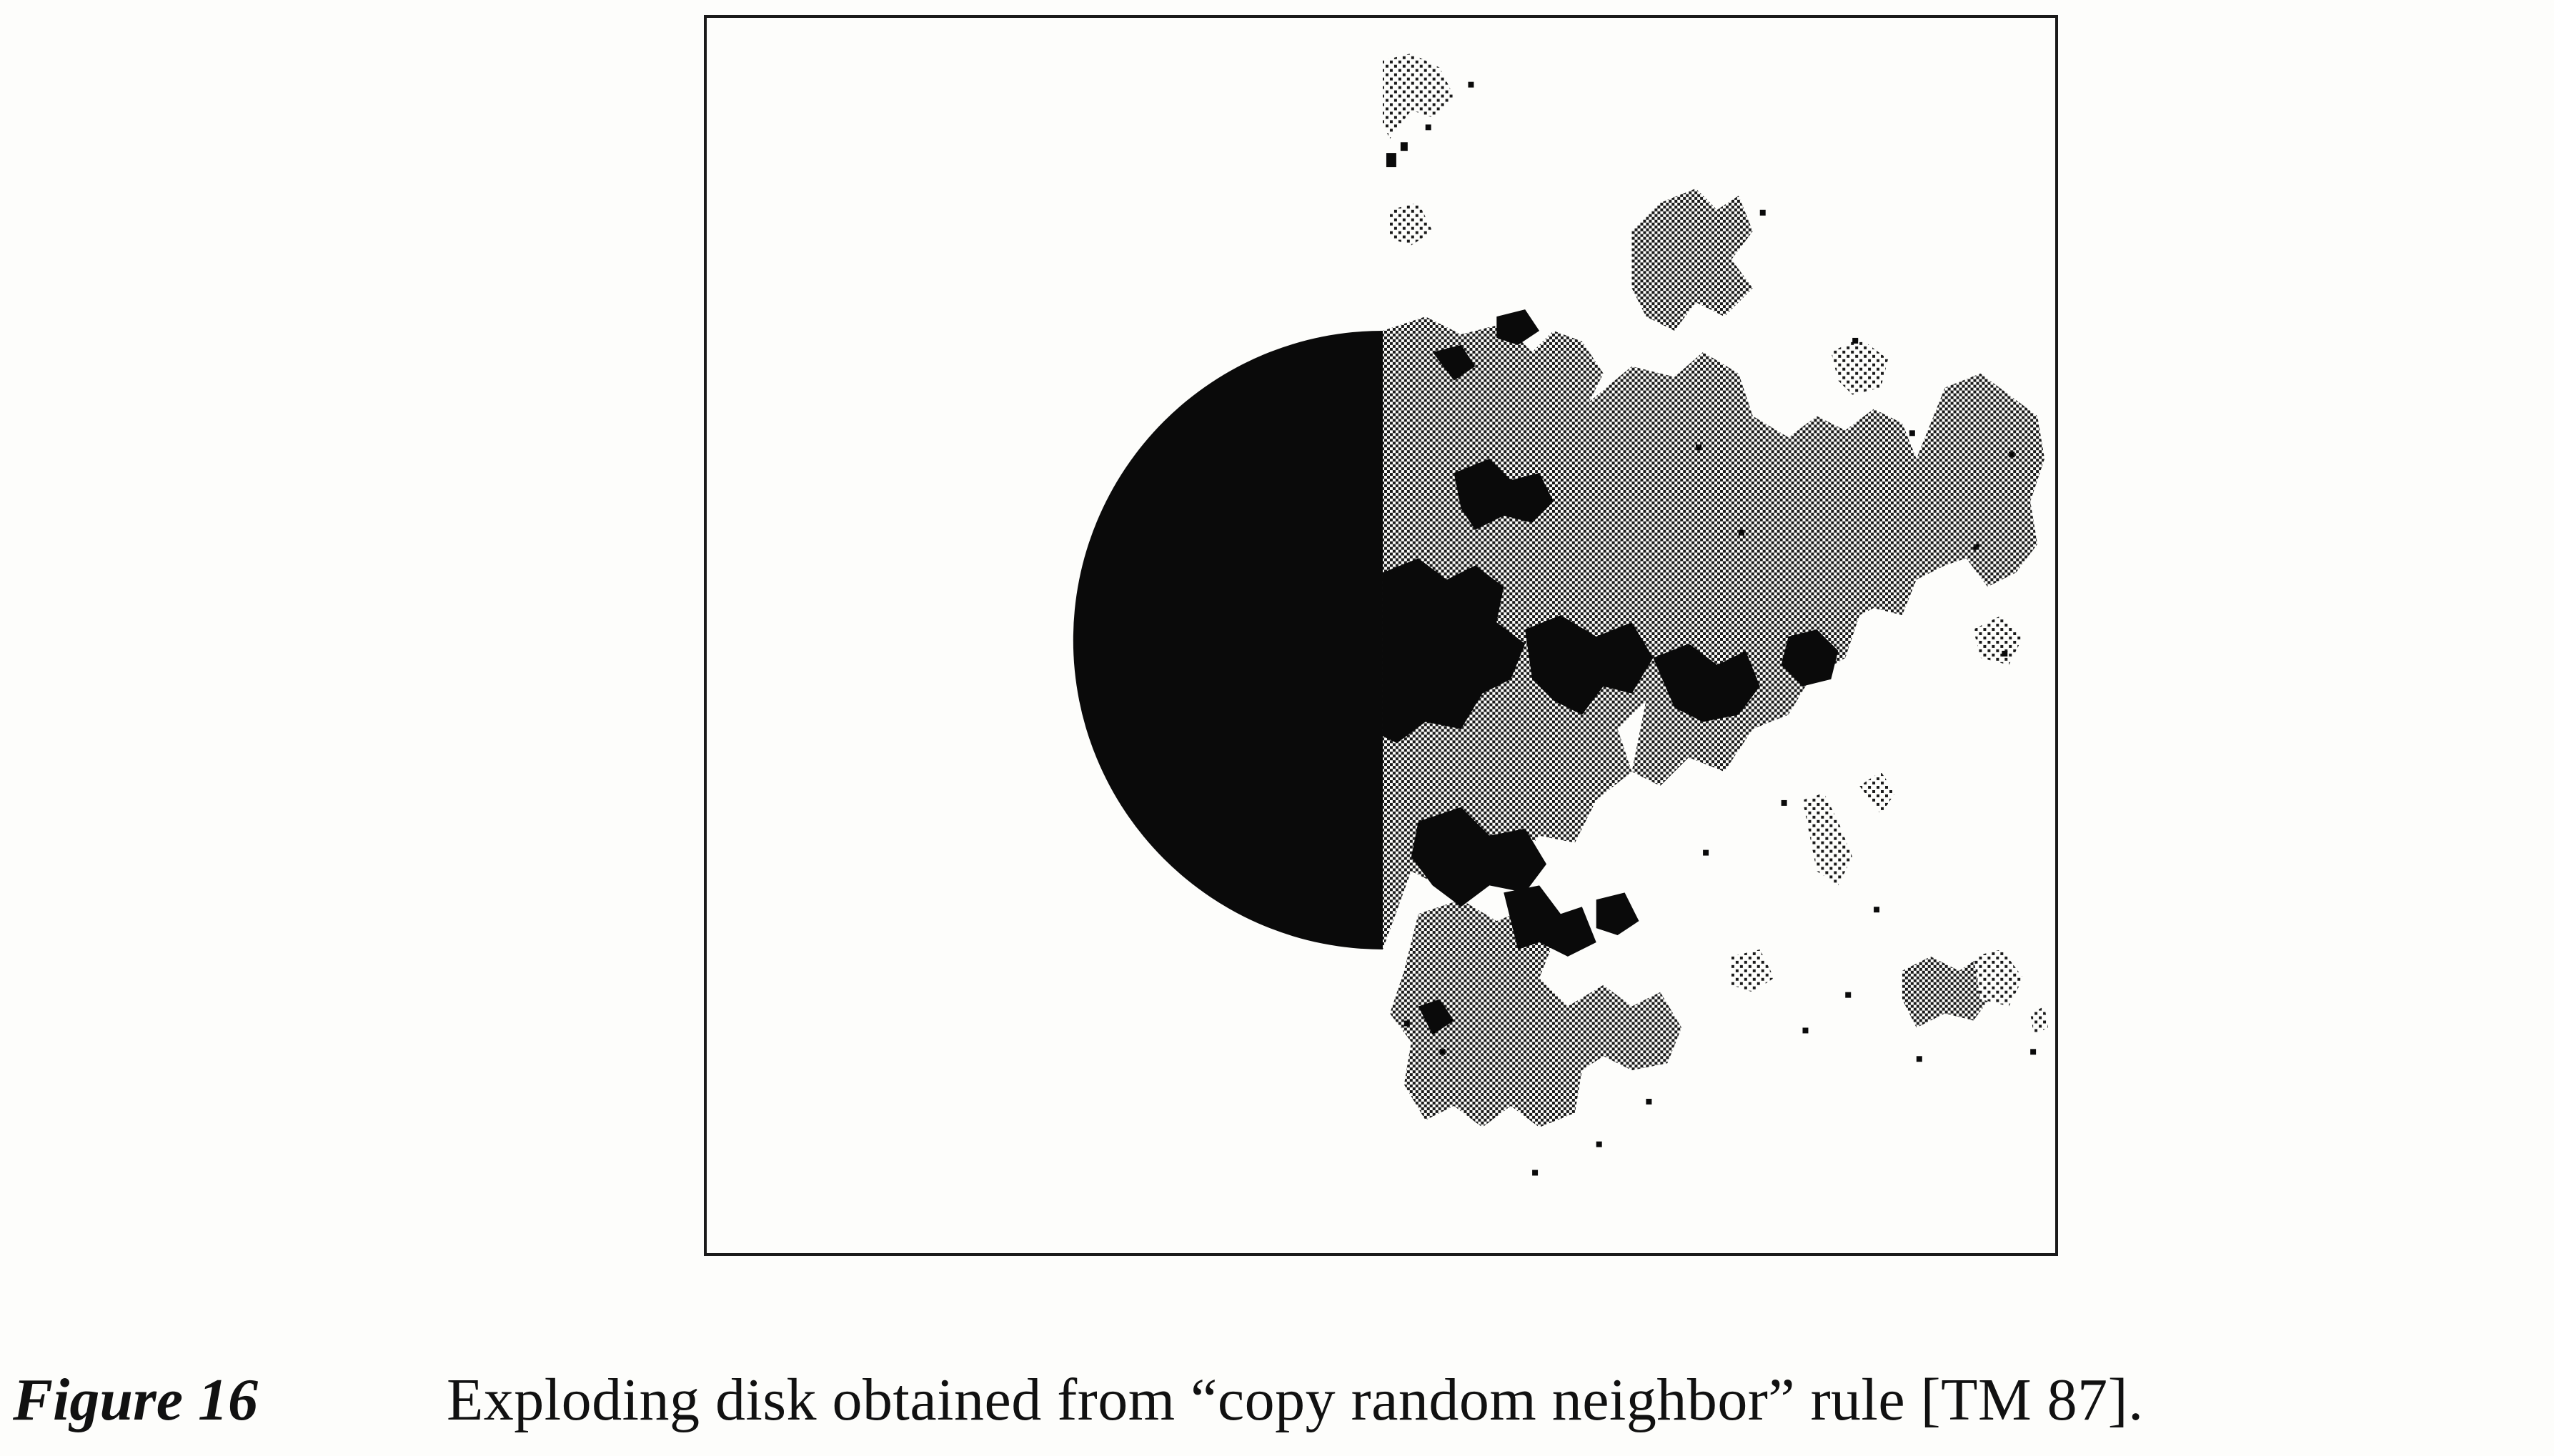 This screenshot has width=2554, height=1456. What do you see at coordinates (1610, 672) in the screenshot?
I see `exploded-region-black` at bounding box center [1610, 672].